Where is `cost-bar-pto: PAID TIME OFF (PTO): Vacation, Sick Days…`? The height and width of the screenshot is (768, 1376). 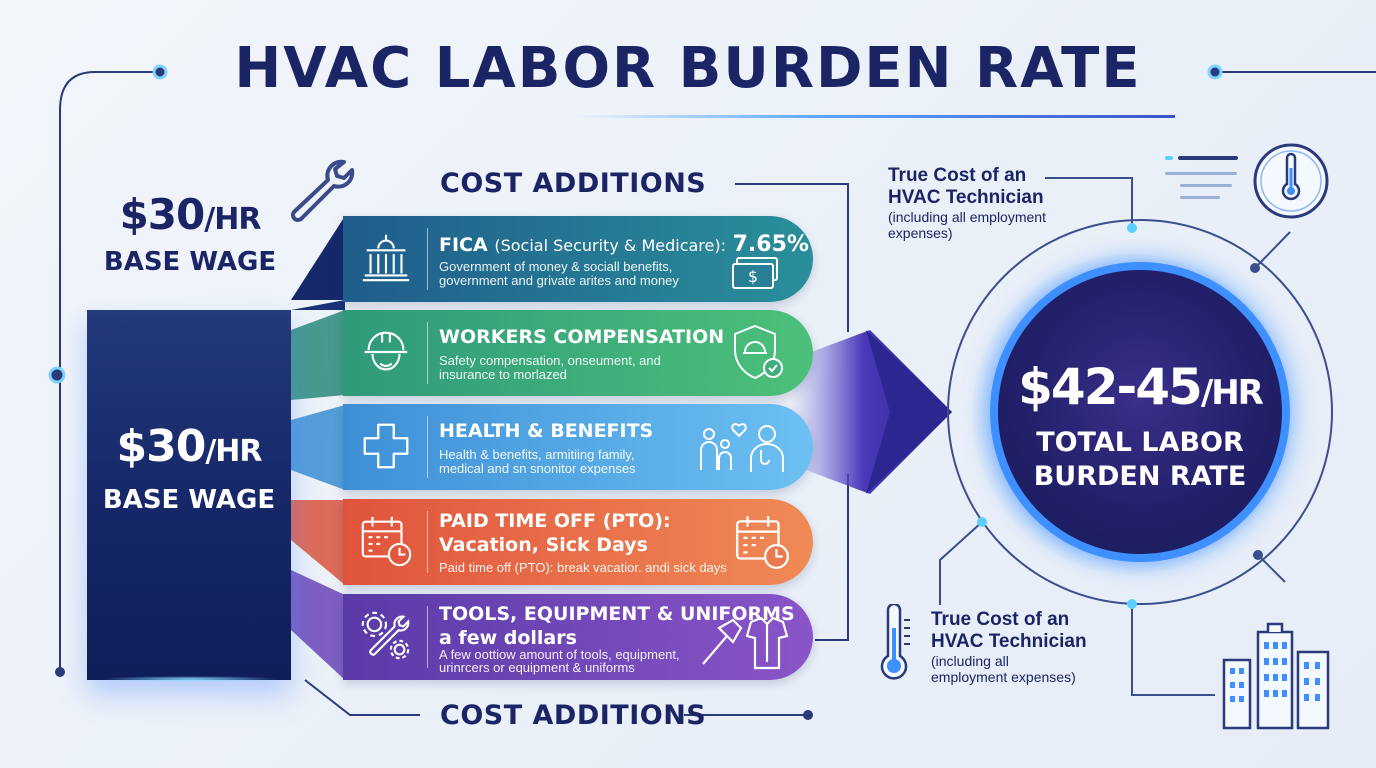 cost-bar-pto: PAID TIME OFF (PTO): Vacation, Sick Days… is located at coordinates (578, 542).